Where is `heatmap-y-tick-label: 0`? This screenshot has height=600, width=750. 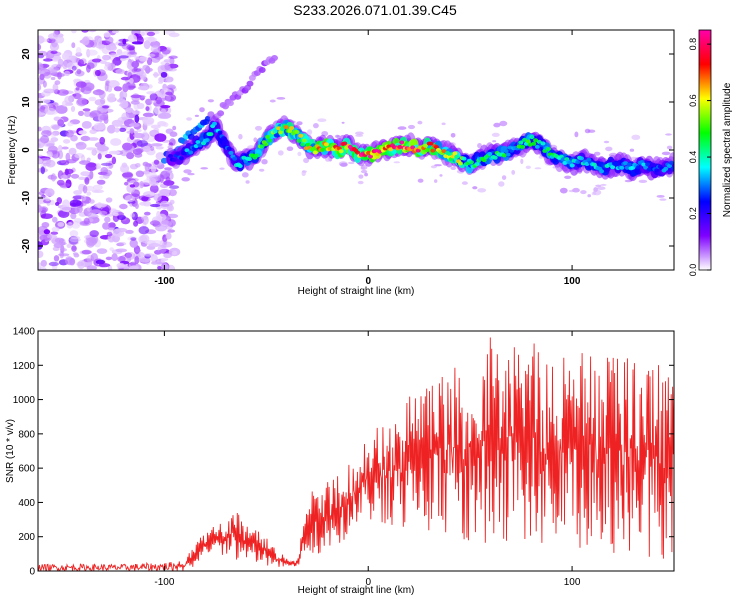
heatmap-y-tick-label: 0 is located at coordinates (26, 150).